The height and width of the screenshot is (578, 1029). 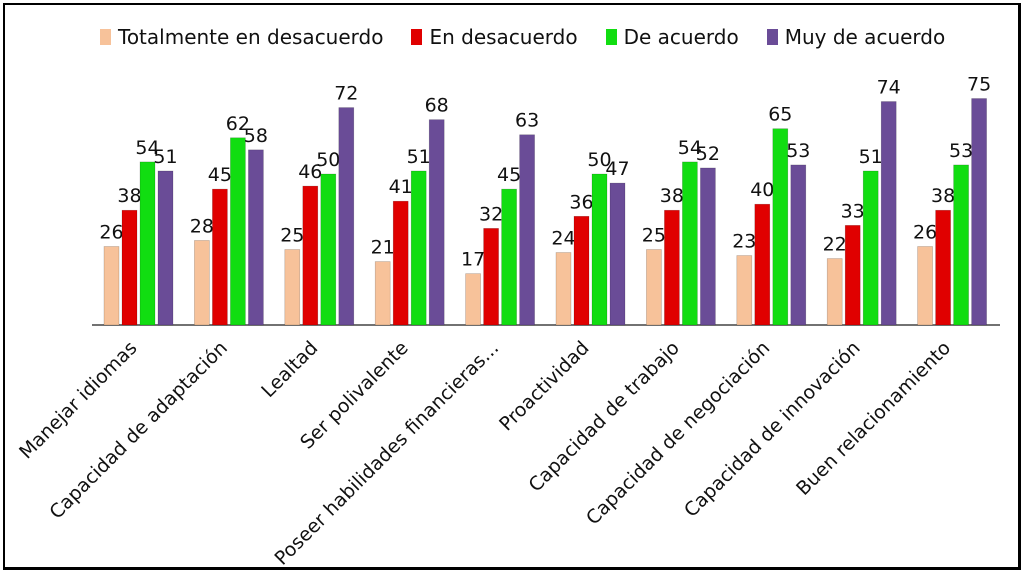 What do you see at coordinates (563, 239) in the screenshot?
I see `data-label: 24` at bounding box center [563, 239].